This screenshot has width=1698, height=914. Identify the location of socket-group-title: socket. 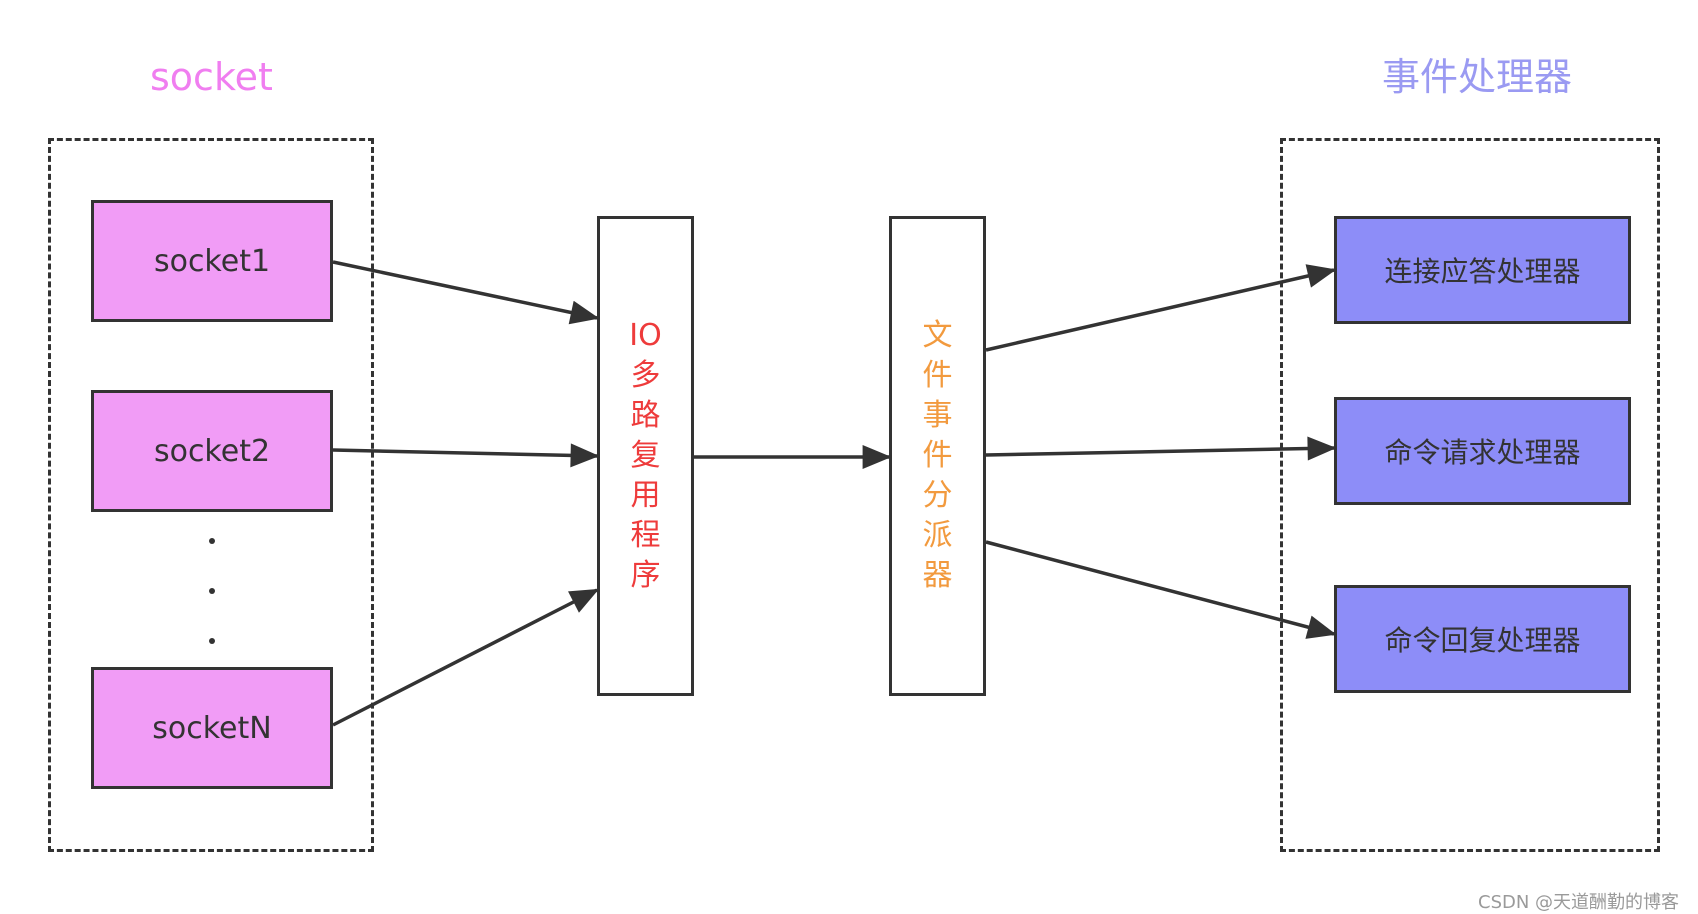
(211, 77).